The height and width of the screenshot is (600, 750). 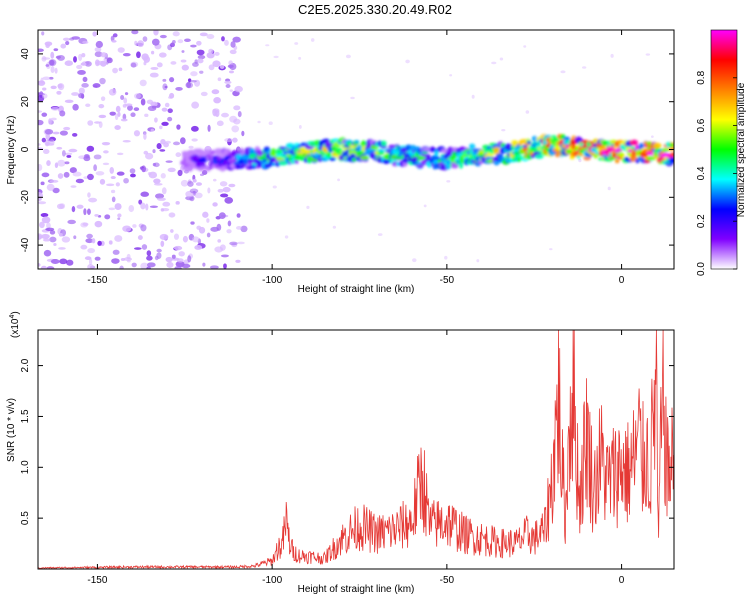 I want to click on colorbar-tick-label: 0.8, so click(x=701, y=77).